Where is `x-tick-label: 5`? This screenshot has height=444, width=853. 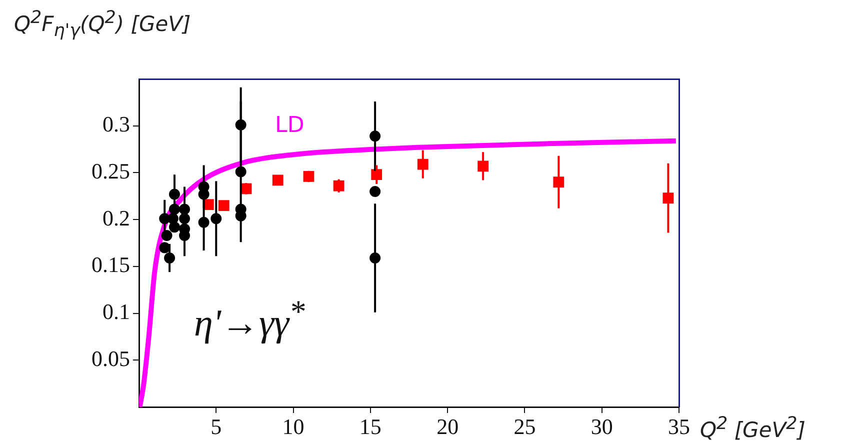 x-tick-label: 5 is located at coordinates (216, 426).